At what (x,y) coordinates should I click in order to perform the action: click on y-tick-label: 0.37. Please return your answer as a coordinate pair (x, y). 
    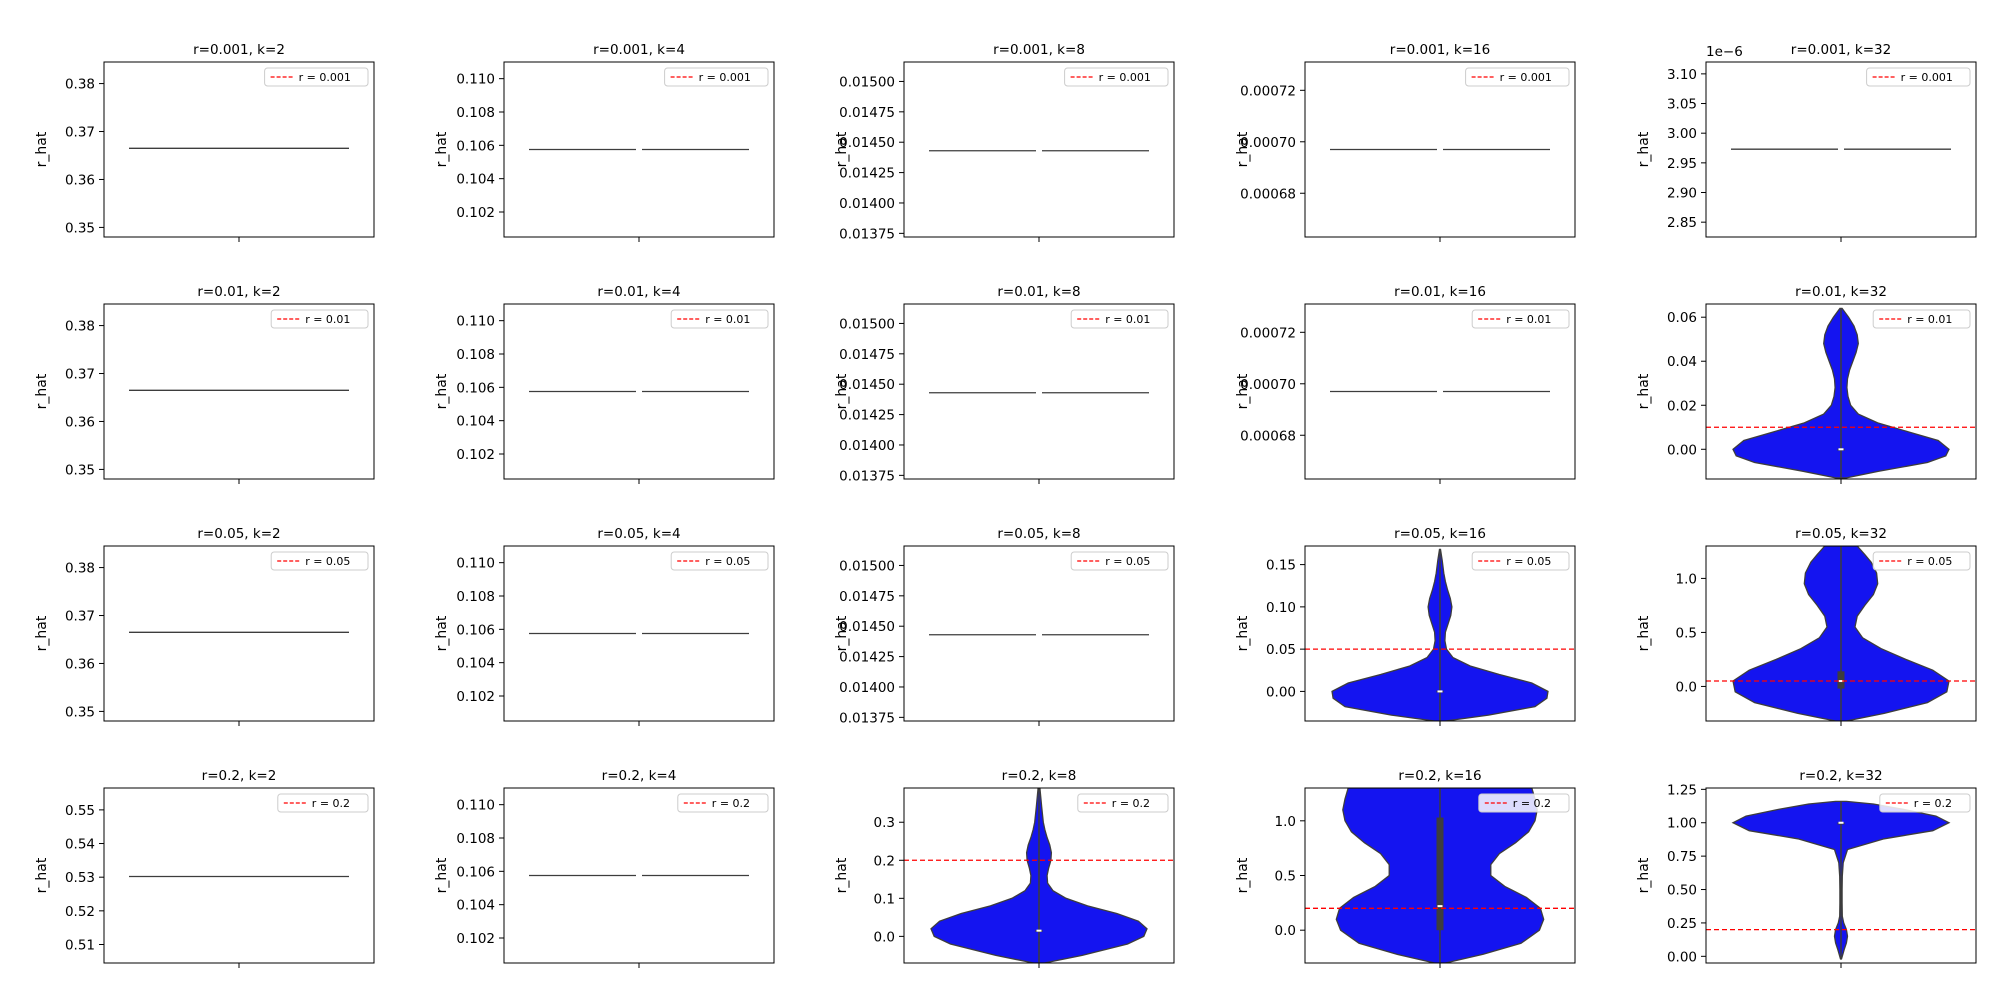
    Looking at the image, I should click on (80, 617).